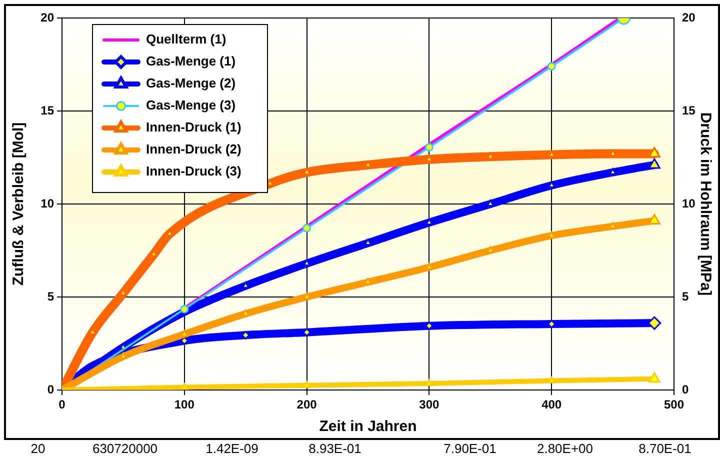 The image size is (720, 461). What do you see at coordinates (125, 448) in the screenshot?
I see `text: 630720000` at bounding box center [125, 448].